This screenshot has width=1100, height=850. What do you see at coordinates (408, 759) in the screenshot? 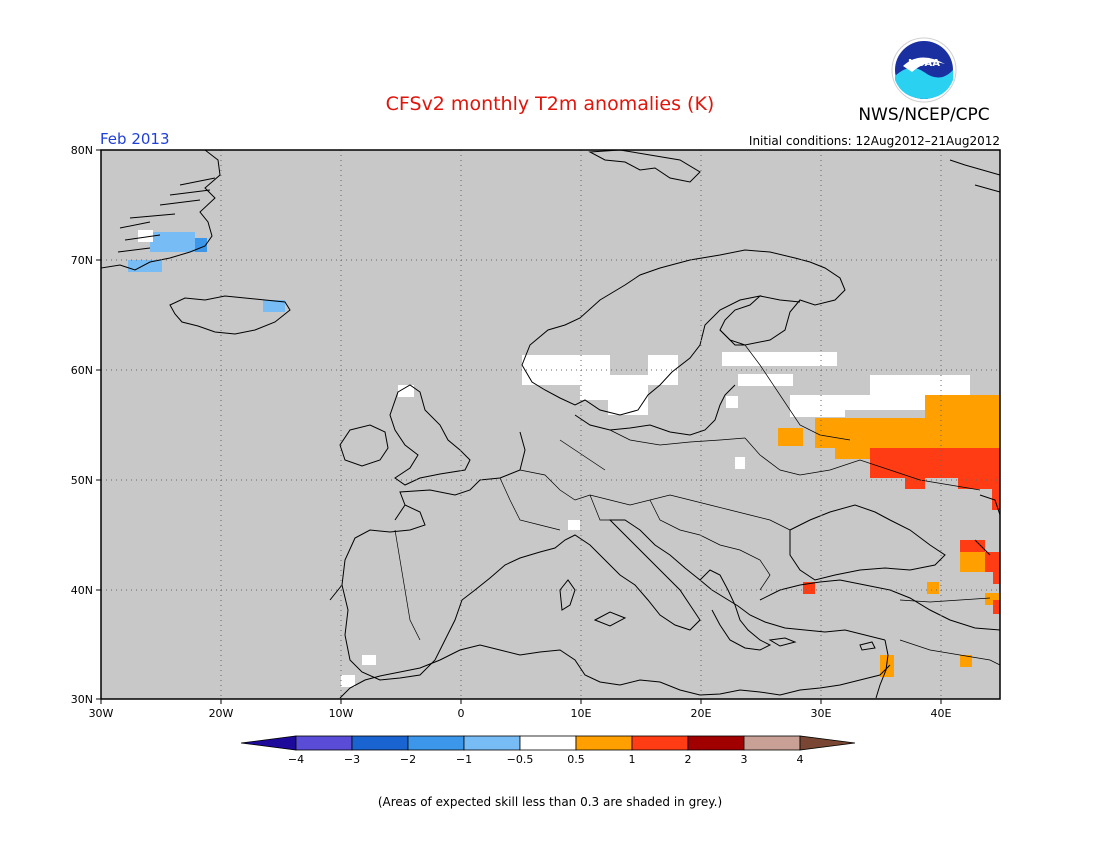
I see `colorbar-label: −2` at bounding box center [408, 759].